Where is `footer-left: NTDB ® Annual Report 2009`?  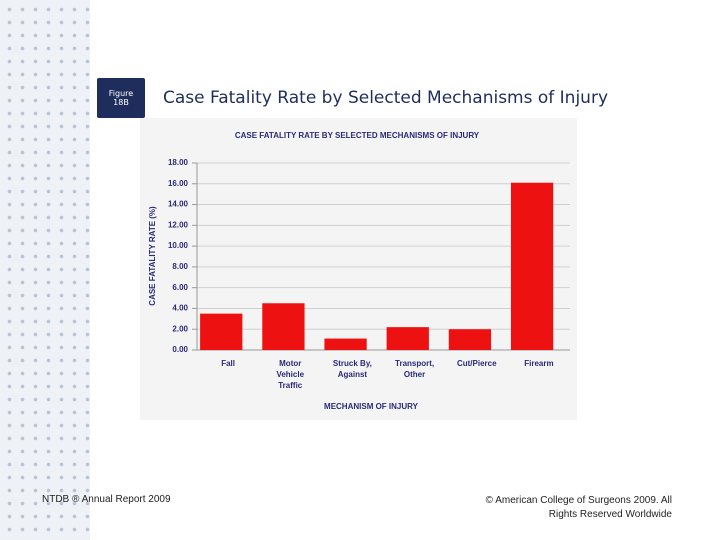
footer-left: NTDB ® Annual Report 2009 is located at coordinates (106, 499).